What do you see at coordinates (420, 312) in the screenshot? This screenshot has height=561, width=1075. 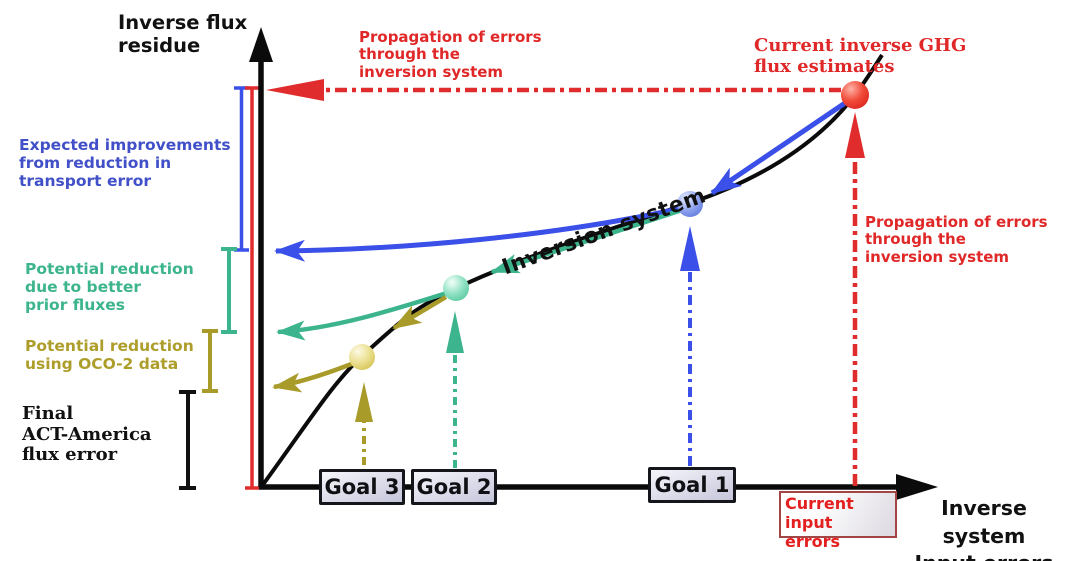 I see `olive-arrow-goal2-to-goal3` at bounding box center [420, 312].